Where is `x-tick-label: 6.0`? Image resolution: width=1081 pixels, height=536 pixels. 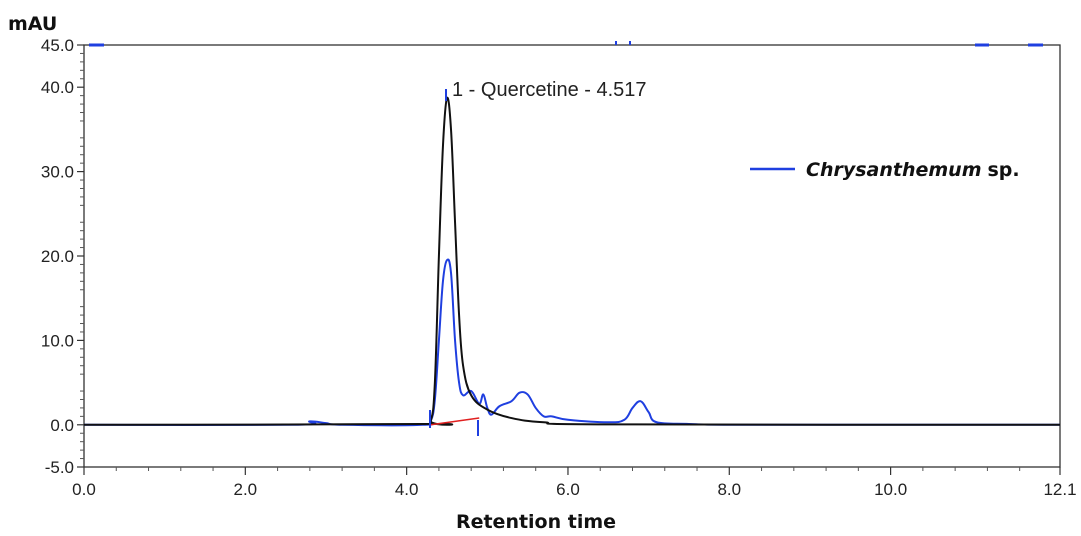 x-tick-label: 6.0 is located at coordinates (568, 489).